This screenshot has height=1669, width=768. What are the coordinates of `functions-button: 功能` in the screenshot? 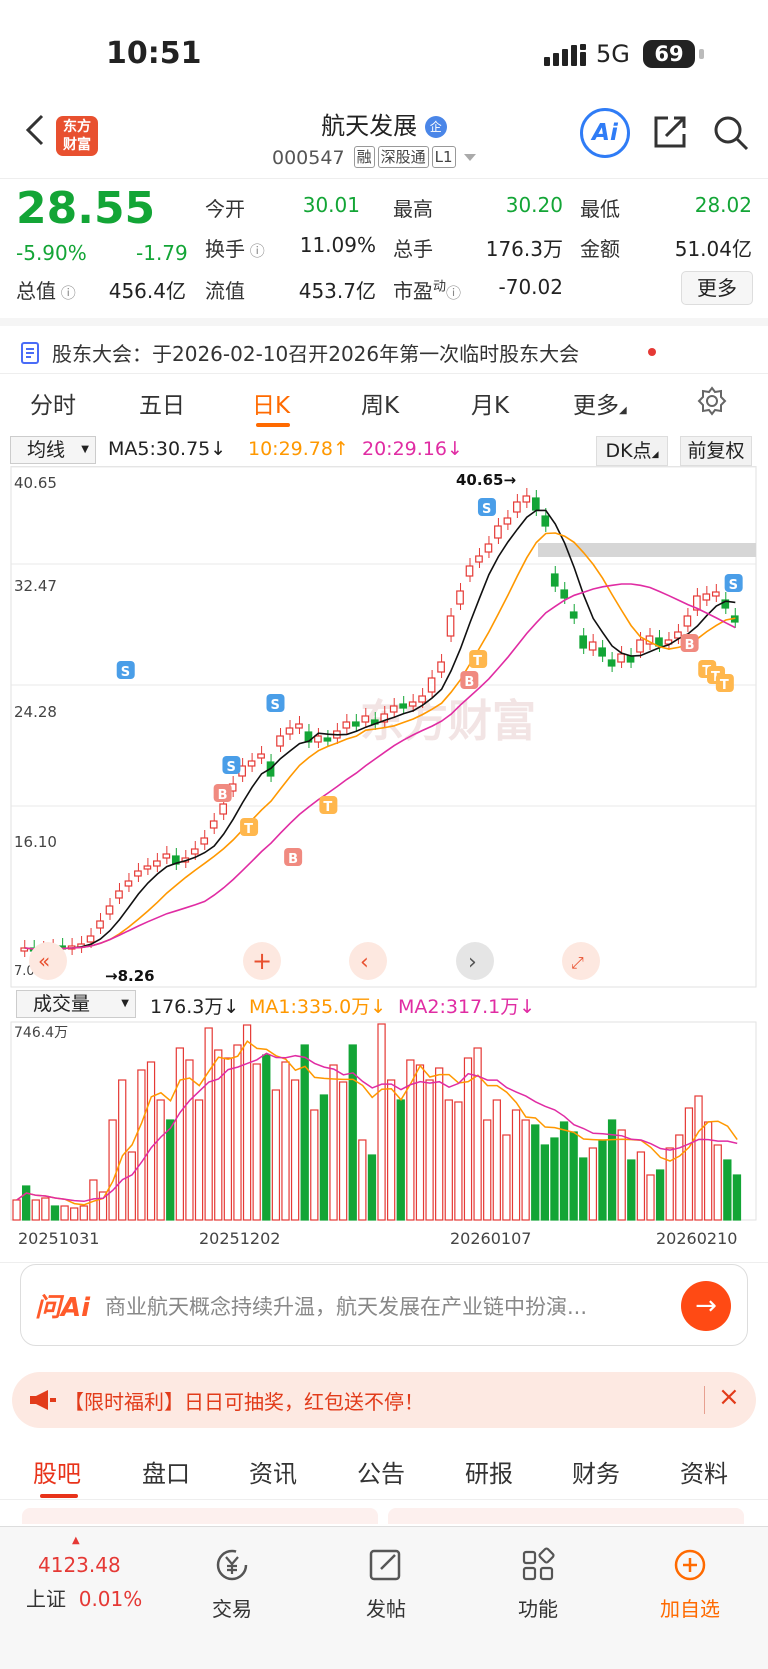 It's located at (538, 1584).